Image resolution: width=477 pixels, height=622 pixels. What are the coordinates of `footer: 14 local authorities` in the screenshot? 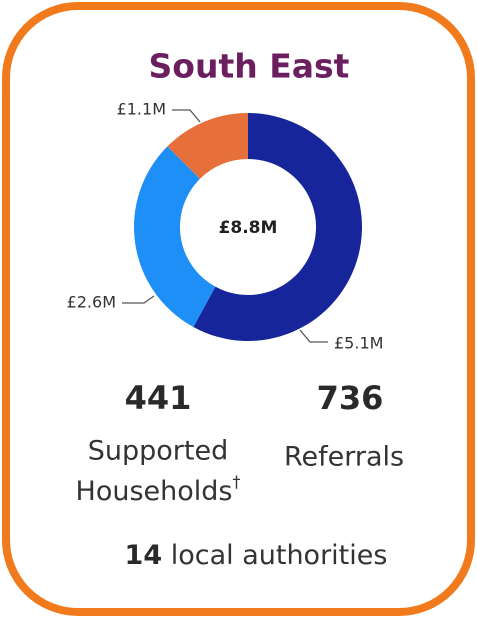 It's located at (256, 555).